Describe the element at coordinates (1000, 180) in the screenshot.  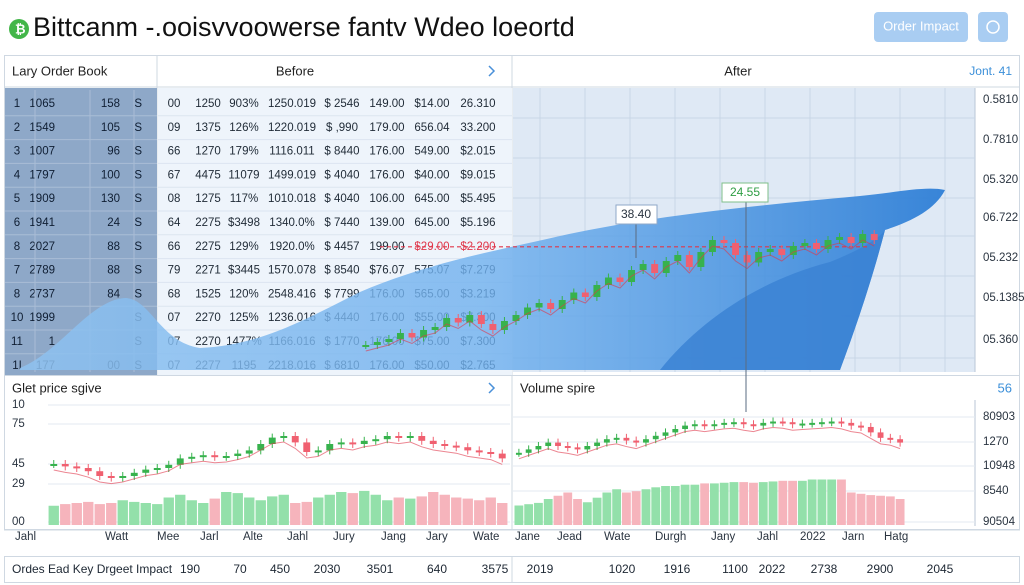
I see `y-tick-label: 05.320` at that location.